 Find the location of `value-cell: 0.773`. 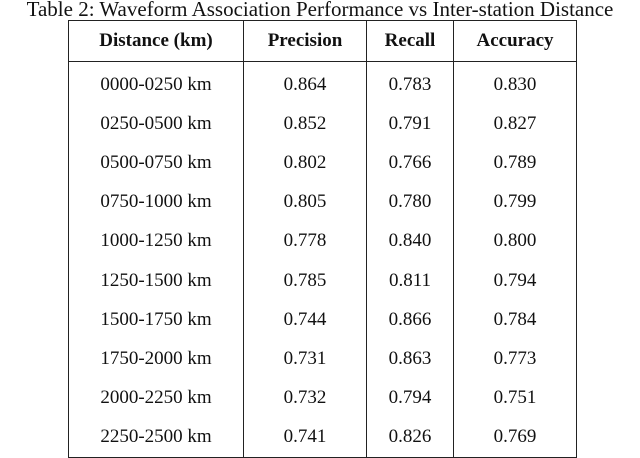

value-cell: 0.773 is located at coordinates (515, 359).